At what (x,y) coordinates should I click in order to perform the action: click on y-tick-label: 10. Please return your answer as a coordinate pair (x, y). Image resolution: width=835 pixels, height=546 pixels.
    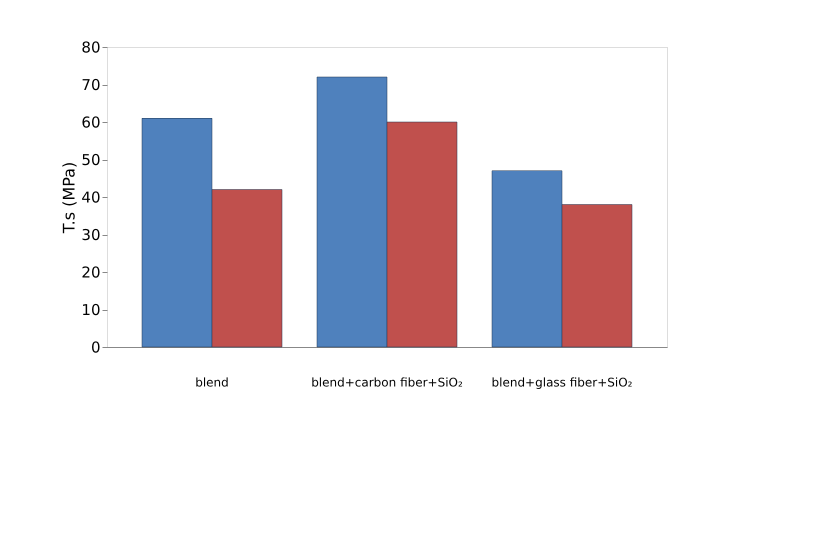
    Looking at the image, I should click on (90, 310).